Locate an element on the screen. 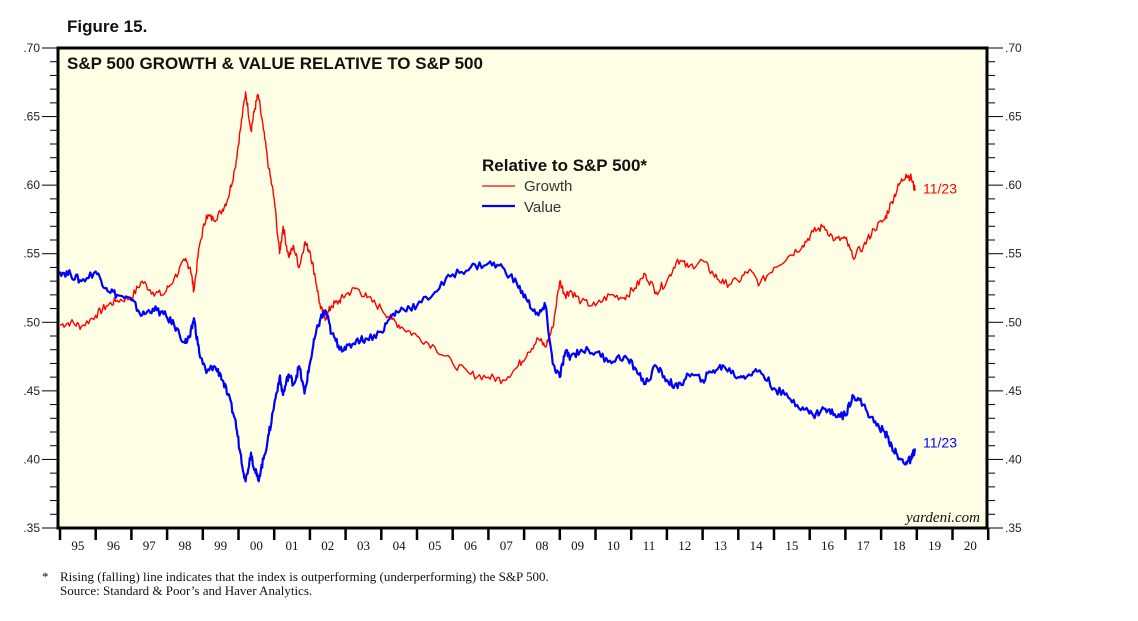 The height and width of the screenshot is (621, 1138). x-tick-label: 03 is located at coordinates (363, 545).